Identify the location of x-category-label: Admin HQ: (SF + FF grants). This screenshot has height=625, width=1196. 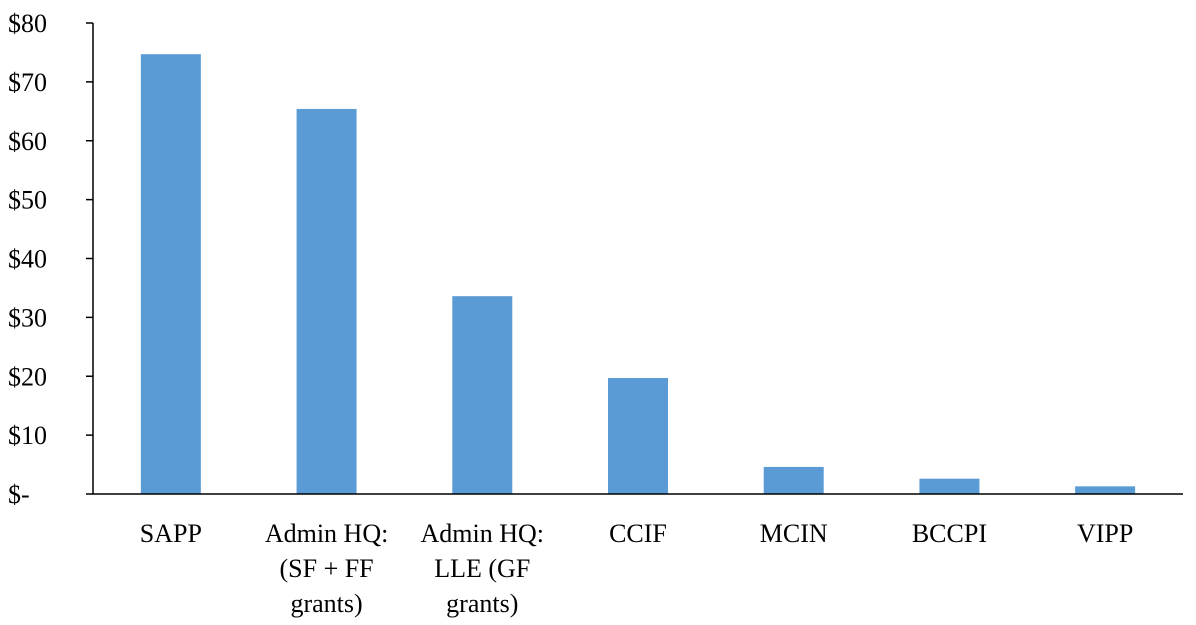
(327, 568).